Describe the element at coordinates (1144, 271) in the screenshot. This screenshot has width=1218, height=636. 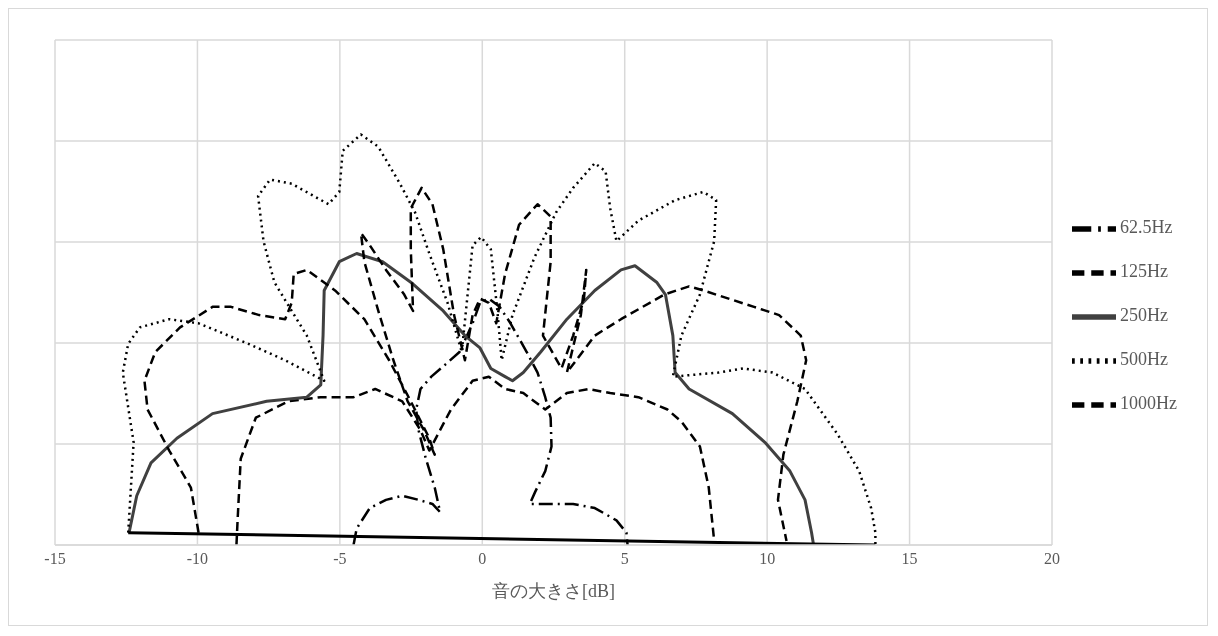
I see `legend-label: 125Hz` at that location.